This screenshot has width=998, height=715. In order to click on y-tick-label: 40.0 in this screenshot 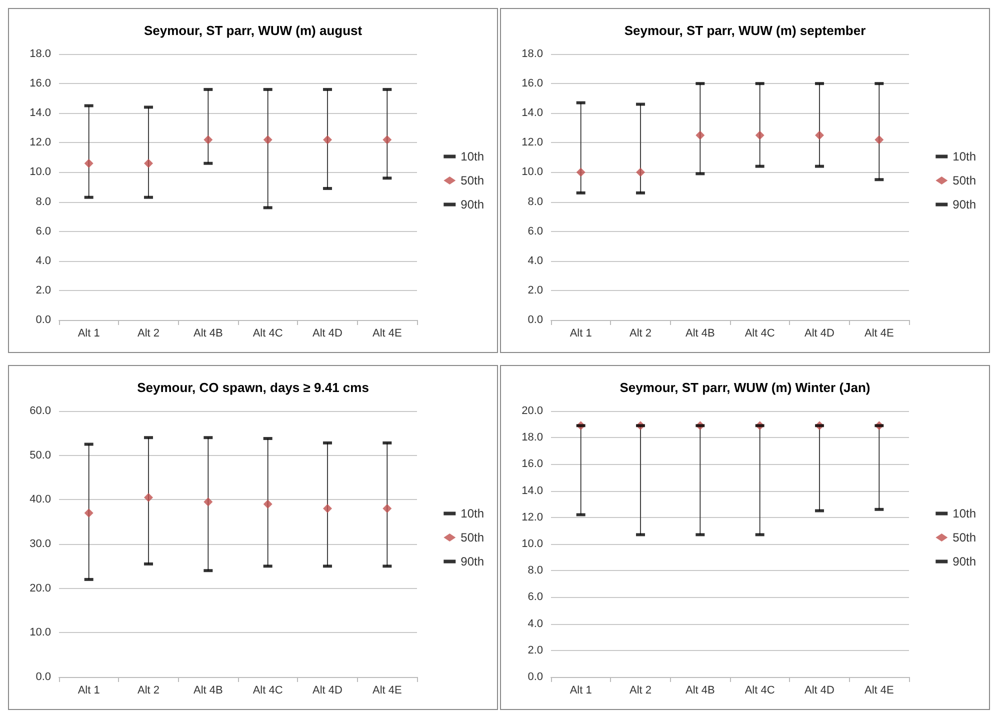, I will do `click(40, 500)`.